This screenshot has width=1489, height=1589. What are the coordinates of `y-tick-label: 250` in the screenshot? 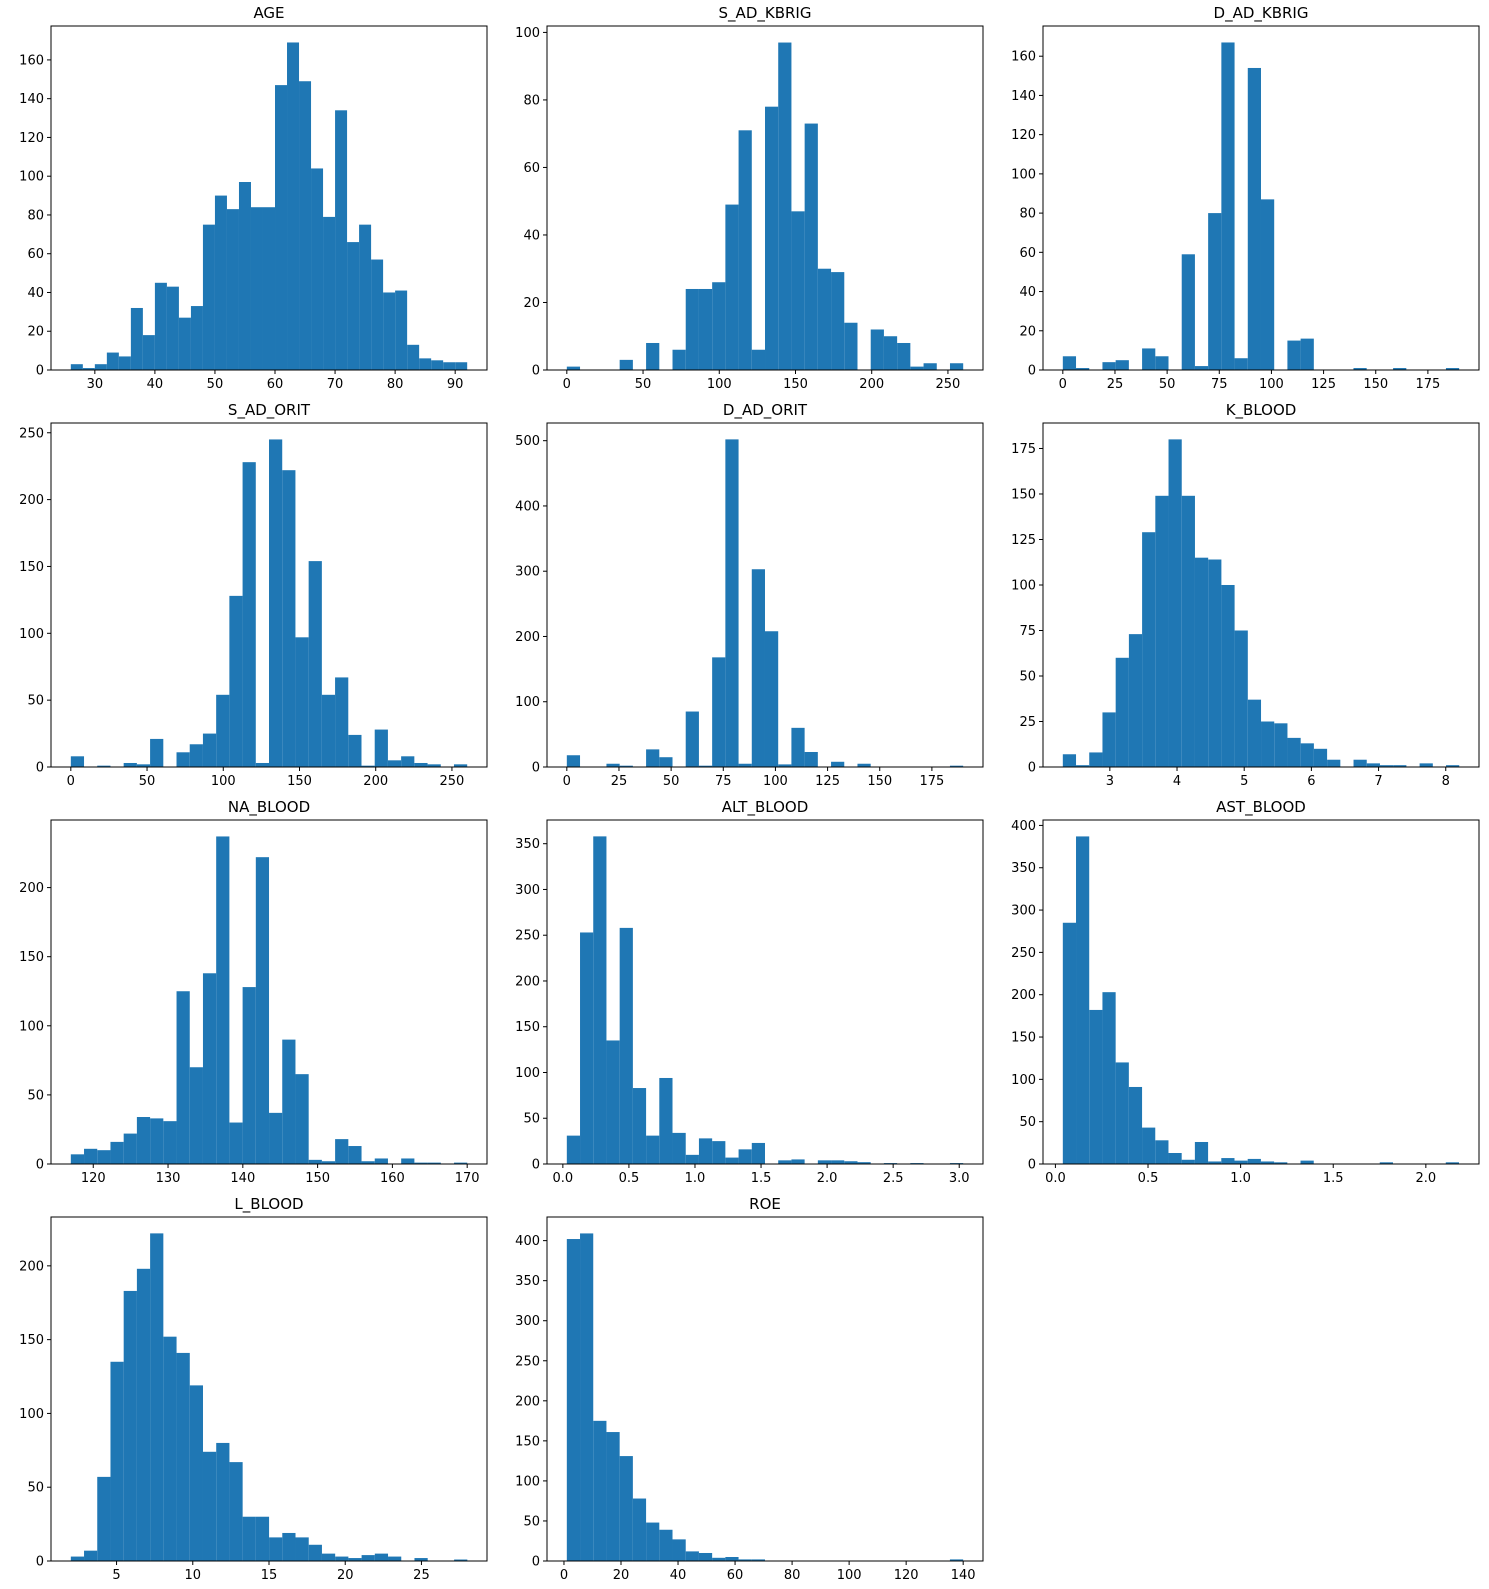 It's located at (31, 433).